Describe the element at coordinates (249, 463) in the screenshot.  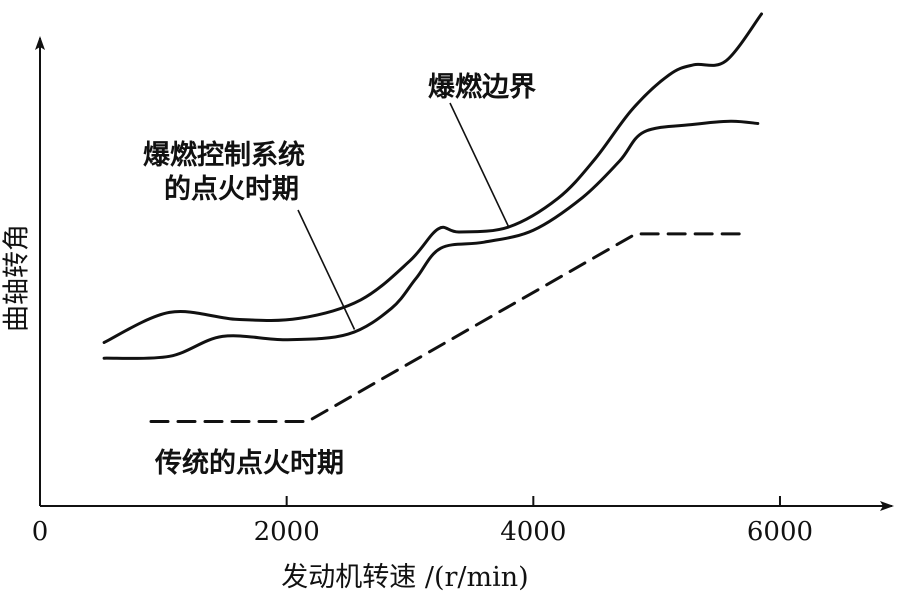
I see `annotation-conventional-timing: 传统的点火时期` at that location.